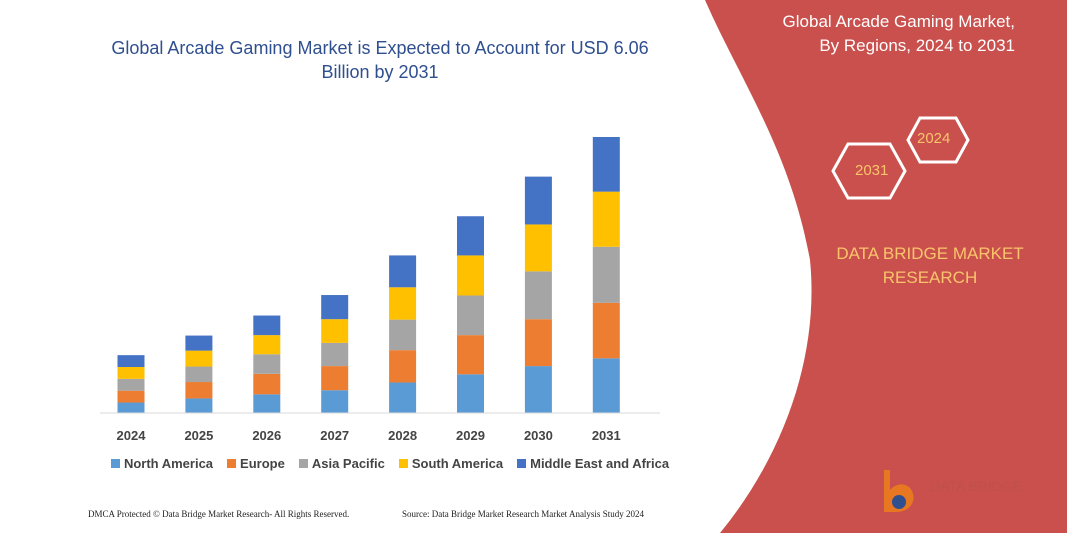  Describe the element at coordinates (132, 435) in the screenshot. I see `x-tick-label: 2024` at that location.